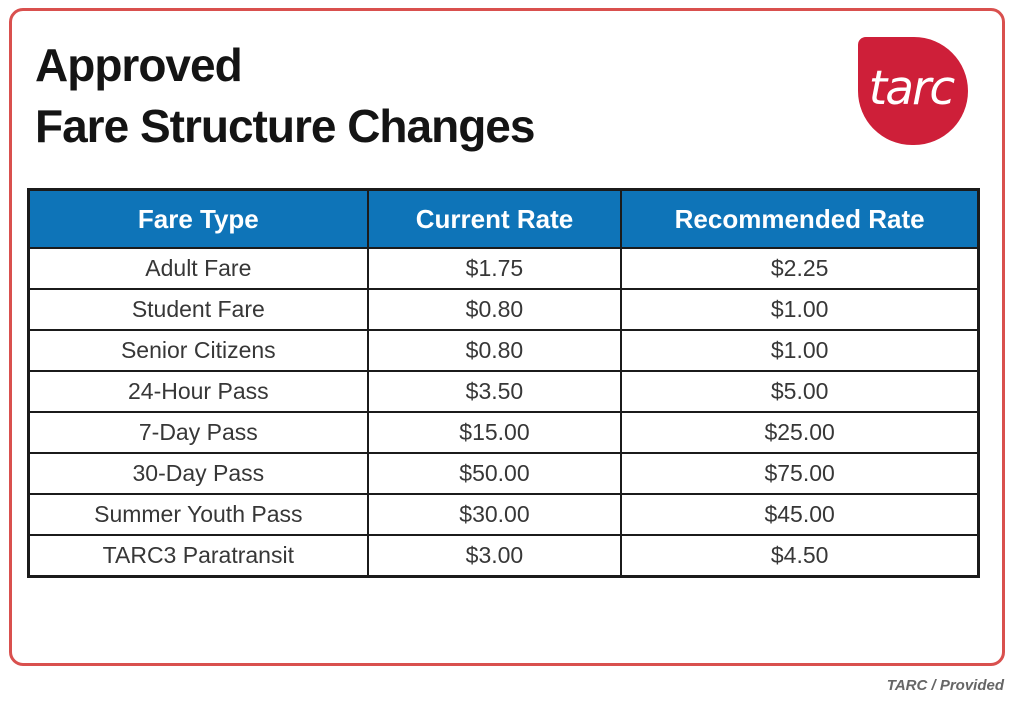 This screenshot has width=1024, height=701. Describe the element at coordinates (800, 218) in the screenshot. I see `column-header-recommended-rate: Recommended Rate` at that location.